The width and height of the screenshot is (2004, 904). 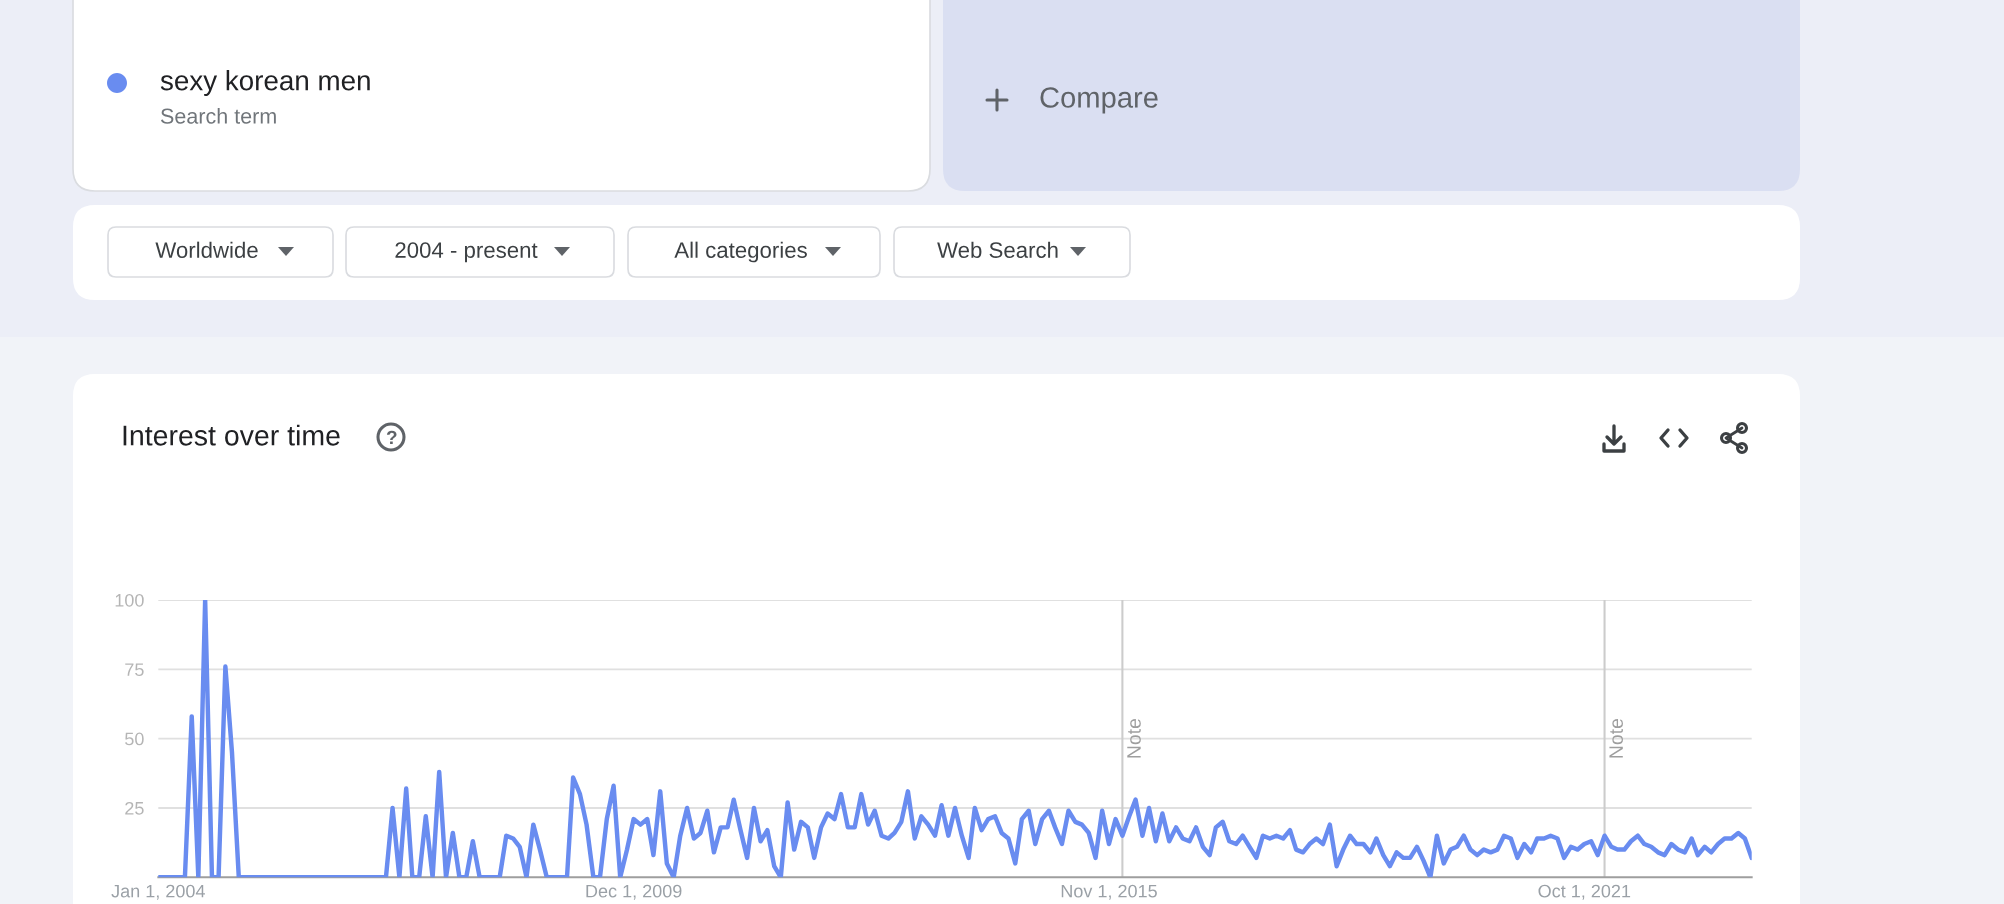 What do you see at coordinates (129, 600) in the screenshot?
I see `y-tick-label: 100` at bounding box center [129, 600].